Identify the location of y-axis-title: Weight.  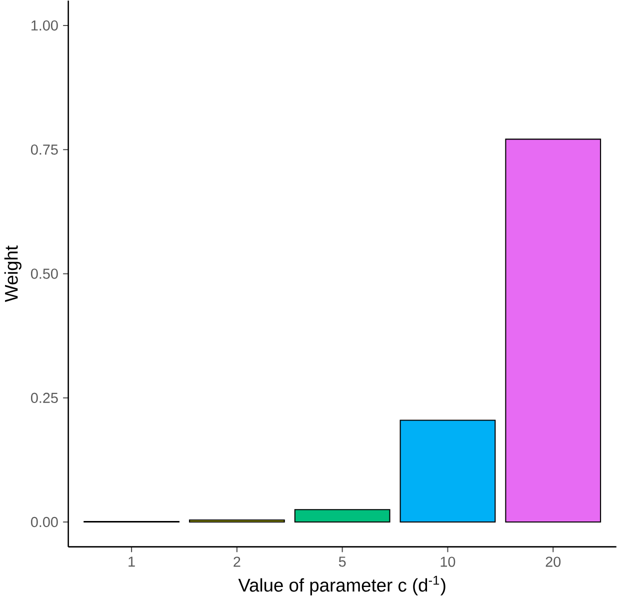
(13, 274).